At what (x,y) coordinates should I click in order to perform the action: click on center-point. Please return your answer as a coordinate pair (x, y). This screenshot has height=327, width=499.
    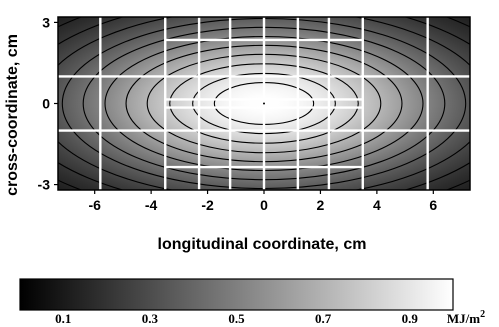
    Looking at the image, I should click on (264, 103).